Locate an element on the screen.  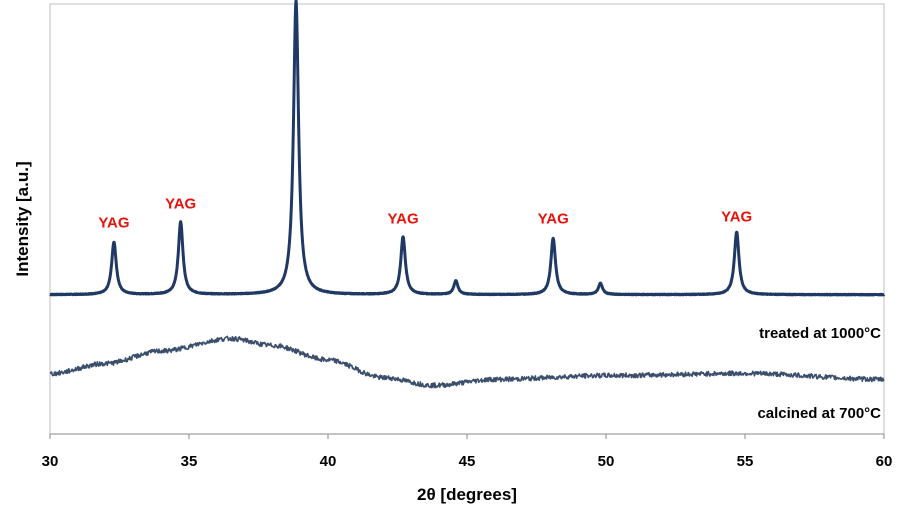
x-tick-label-40: 40 is located at coordinates (328, 461).